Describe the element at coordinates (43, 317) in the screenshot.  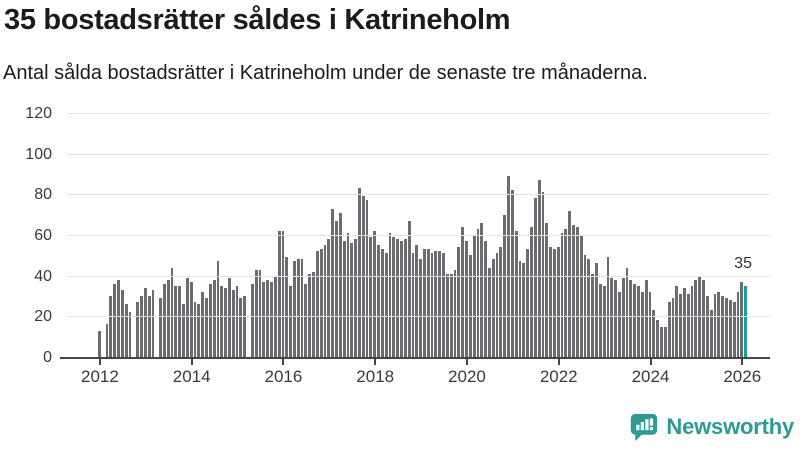
I see `y-tick-label: 20` at that location.